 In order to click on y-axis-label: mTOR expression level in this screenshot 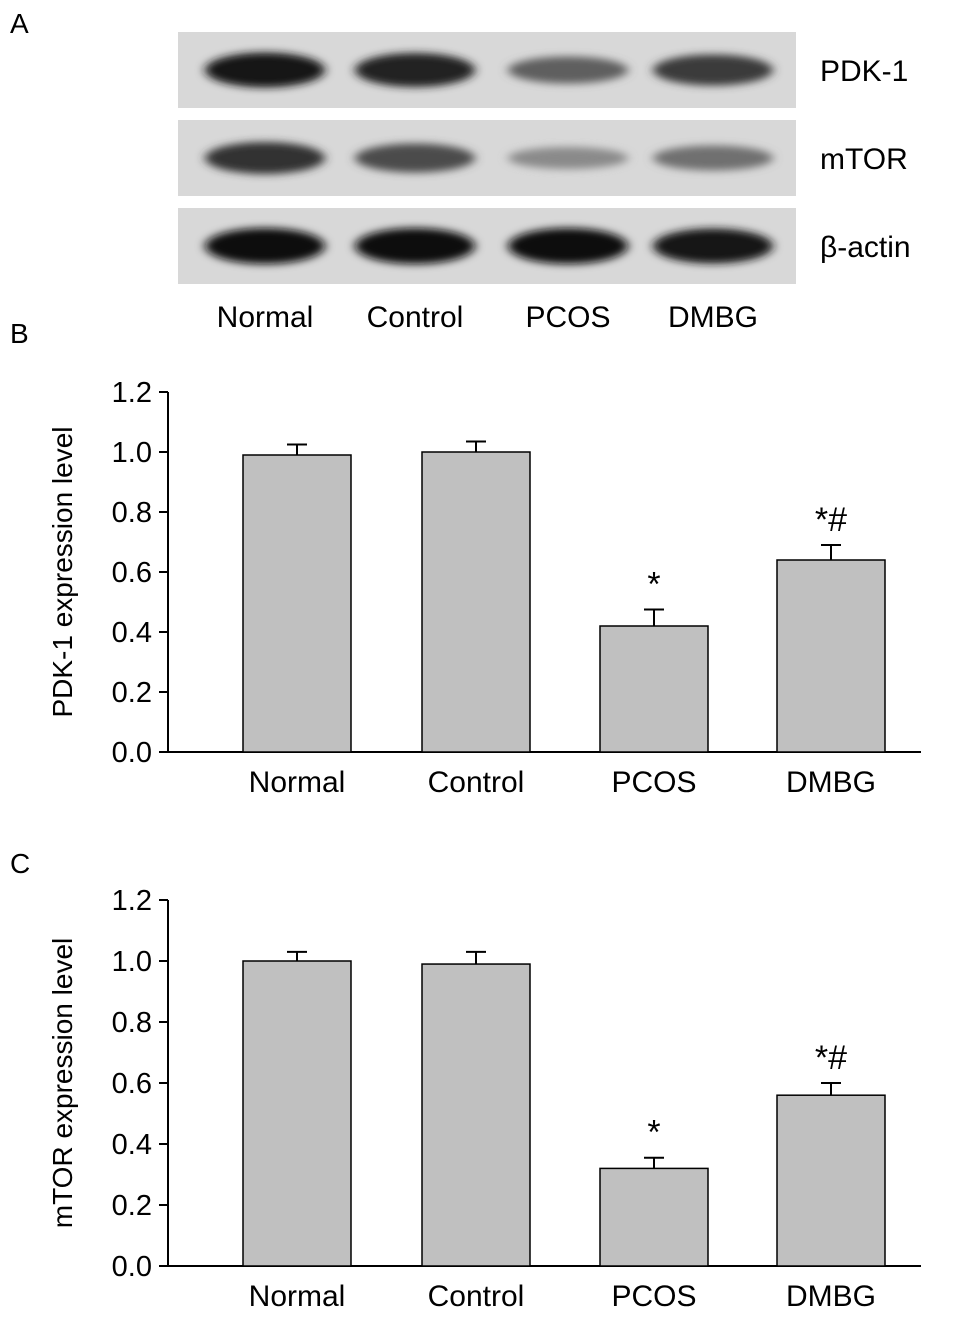, I will do `click(62, 1083)`.